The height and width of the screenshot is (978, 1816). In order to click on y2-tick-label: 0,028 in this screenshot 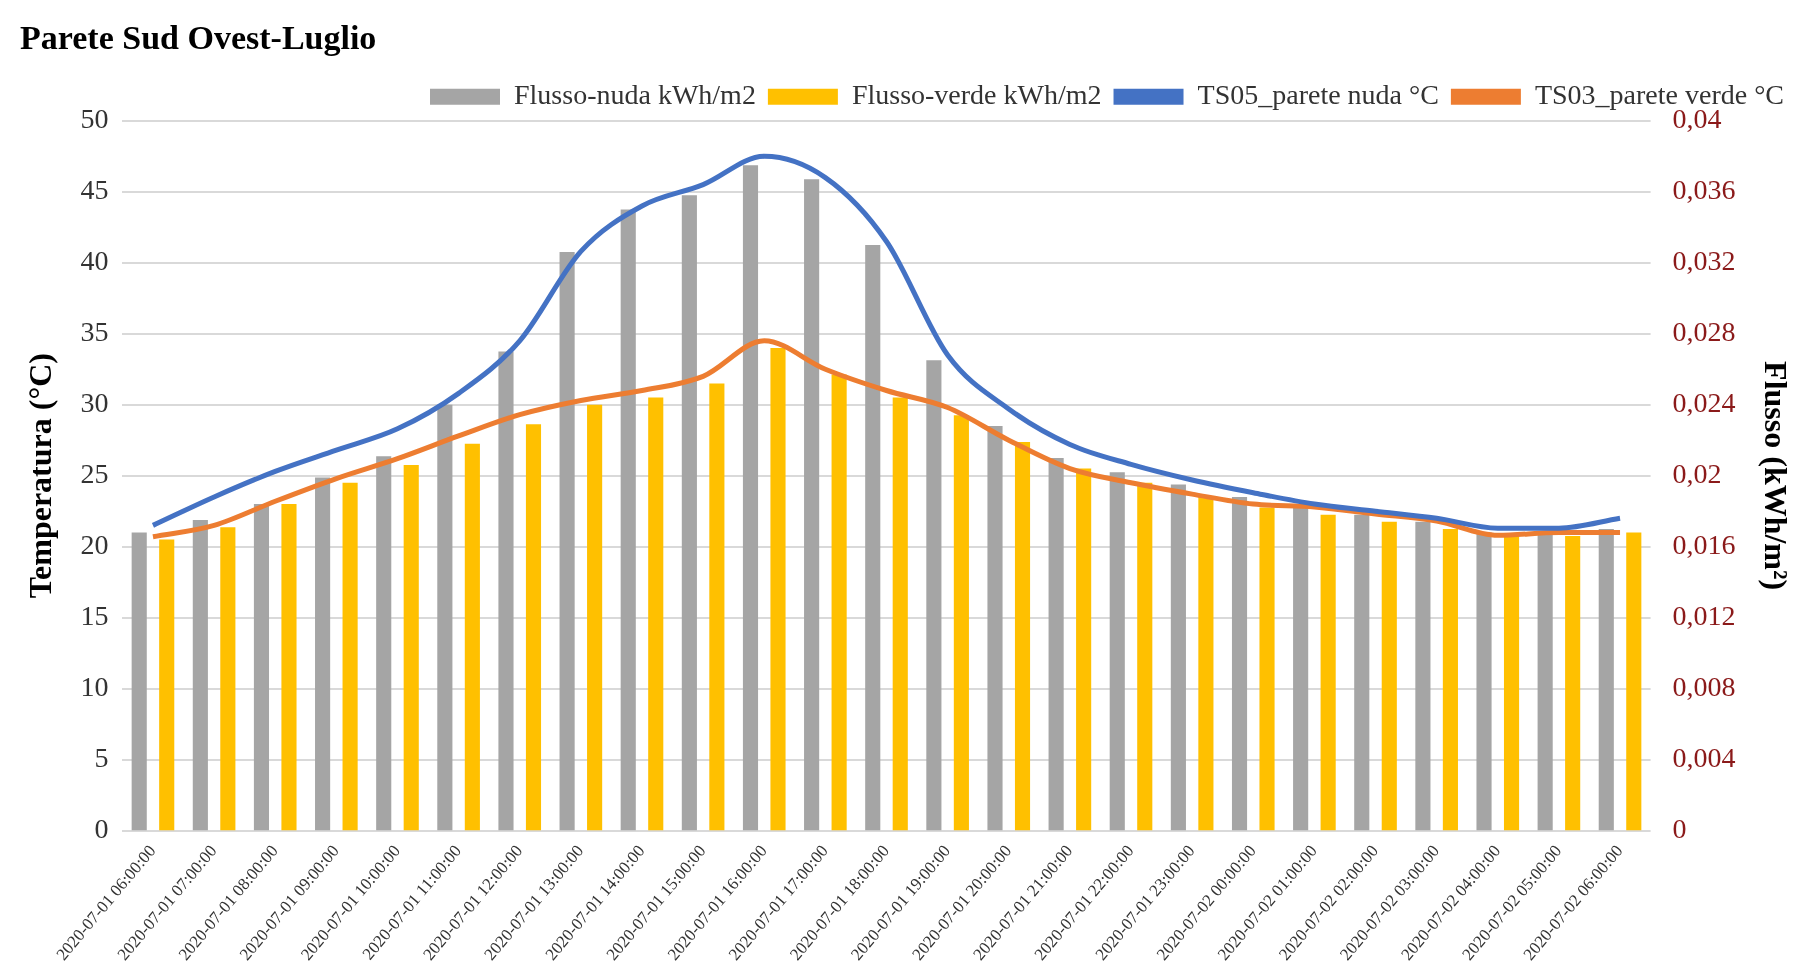, I will do `click(1704, 332)`.